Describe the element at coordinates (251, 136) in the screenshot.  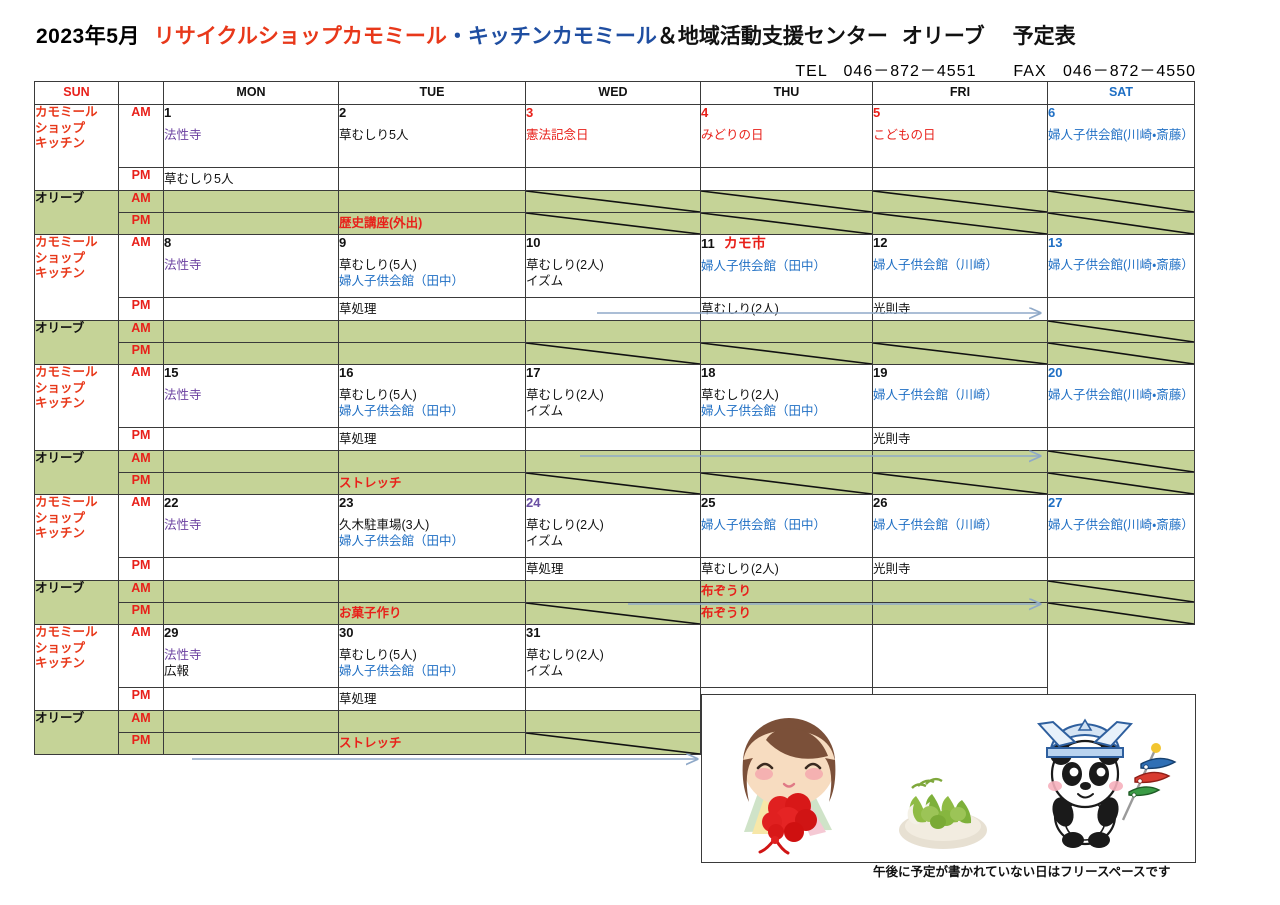
I see `day-cell-am: 1 法性寺` at that location.